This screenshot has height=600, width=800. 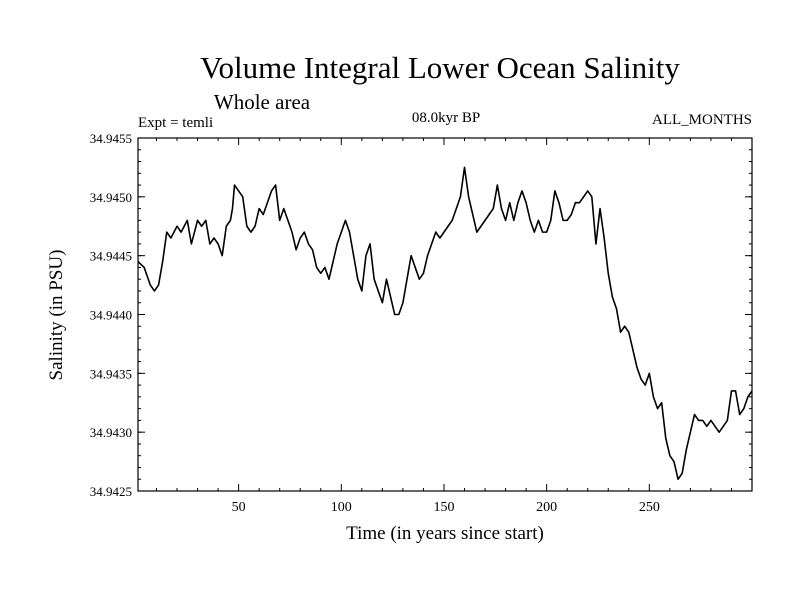 What do you see at coordinates (111, 432) in the screenshot?
I see `y-tick-label: 34.9430` at bounding box center [111, 432].